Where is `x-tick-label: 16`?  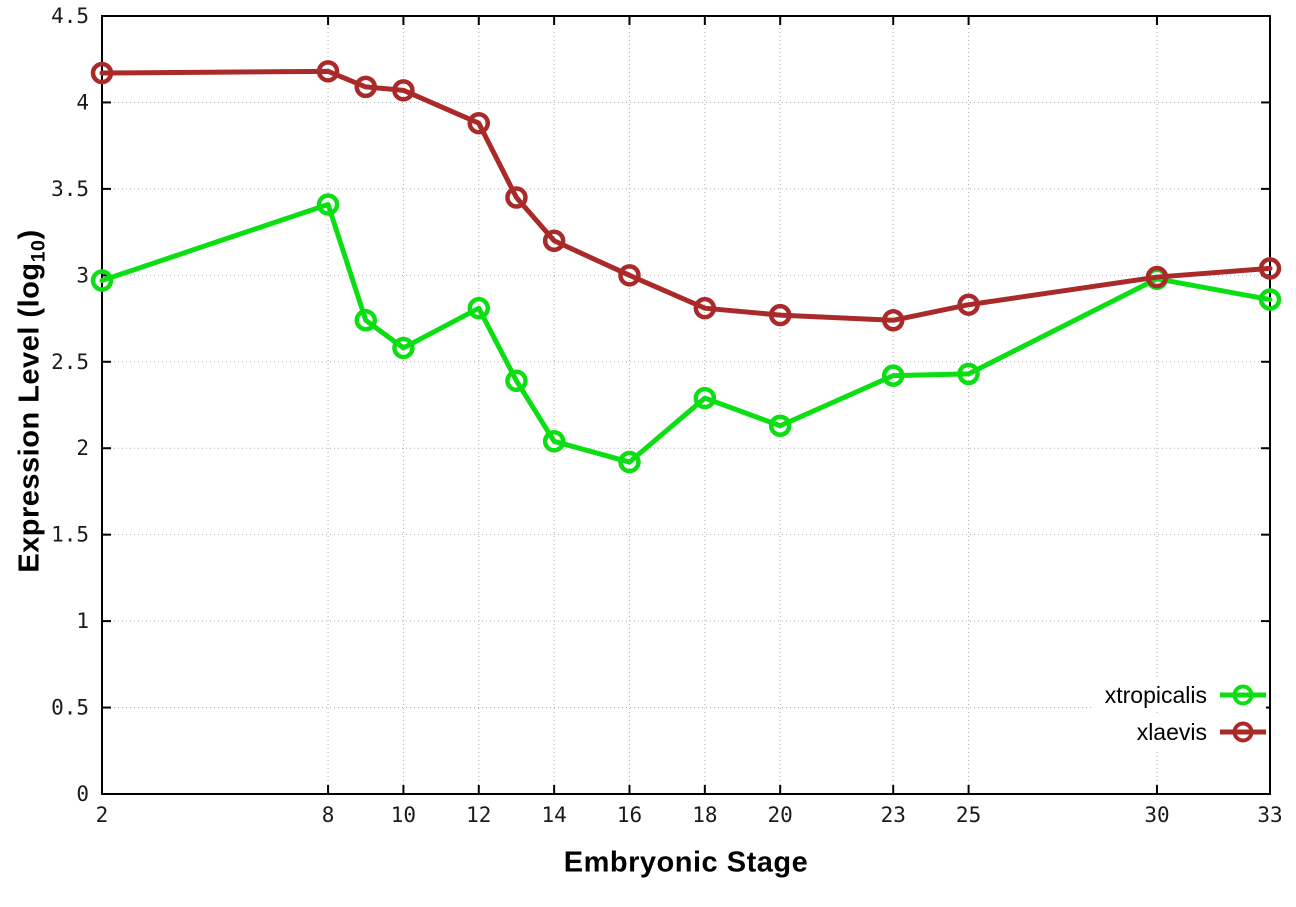
x-tick-label: 16 is located at coordinates (629, 815).